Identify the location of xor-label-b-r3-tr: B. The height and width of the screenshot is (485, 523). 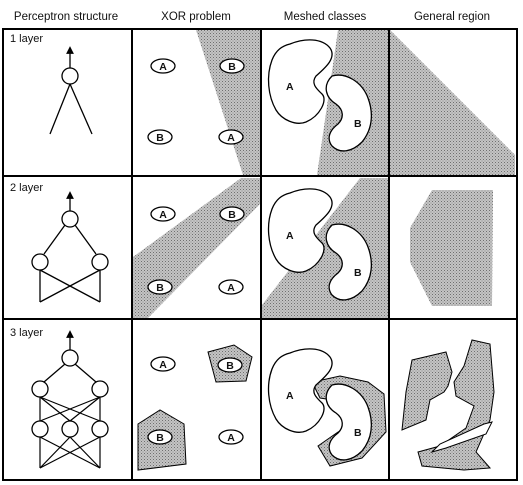
(230, 366).